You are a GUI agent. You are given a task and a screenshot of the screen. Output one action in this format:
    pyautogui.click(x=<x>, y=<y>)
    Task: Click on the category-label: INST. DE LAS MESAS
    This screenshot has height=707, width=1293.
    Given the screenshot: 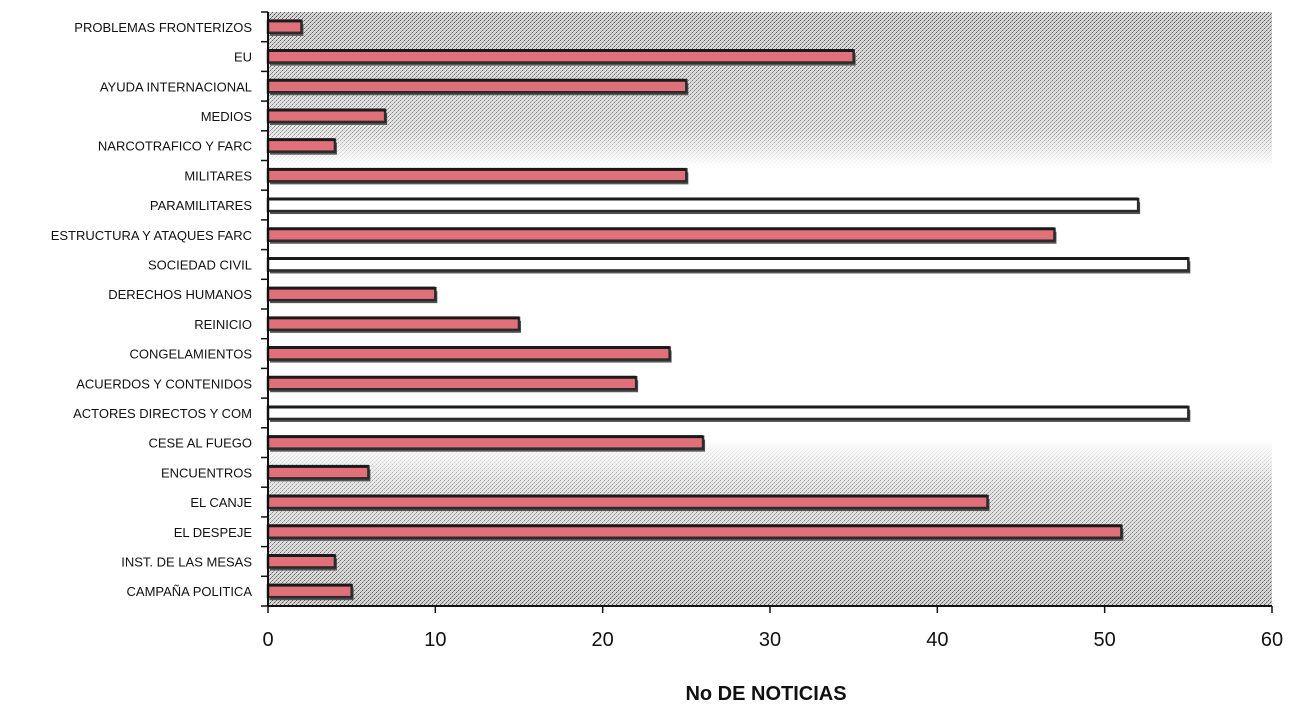 What is the action you would take?
    pyautogui.click(x=186, y=561)
    